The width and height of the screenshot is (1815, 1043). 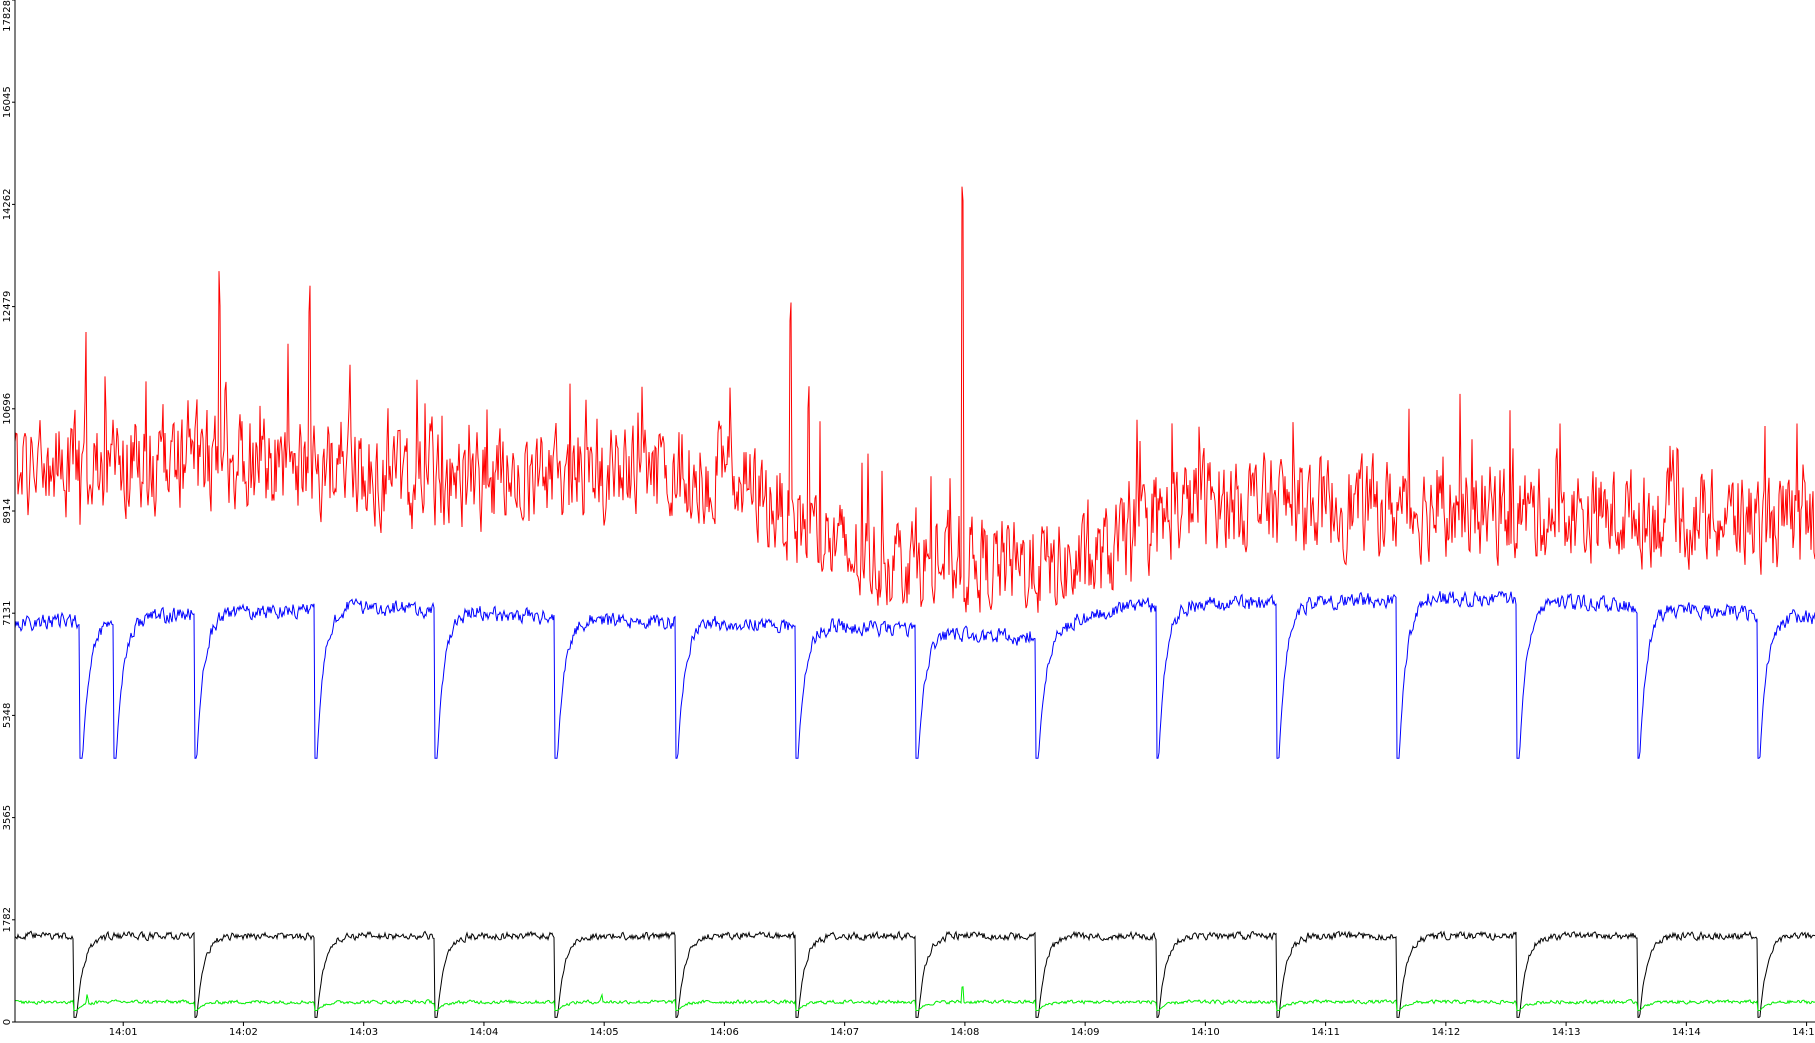 I want to click on x-tick-label: 14:13, so click(x=1566, y=1032).